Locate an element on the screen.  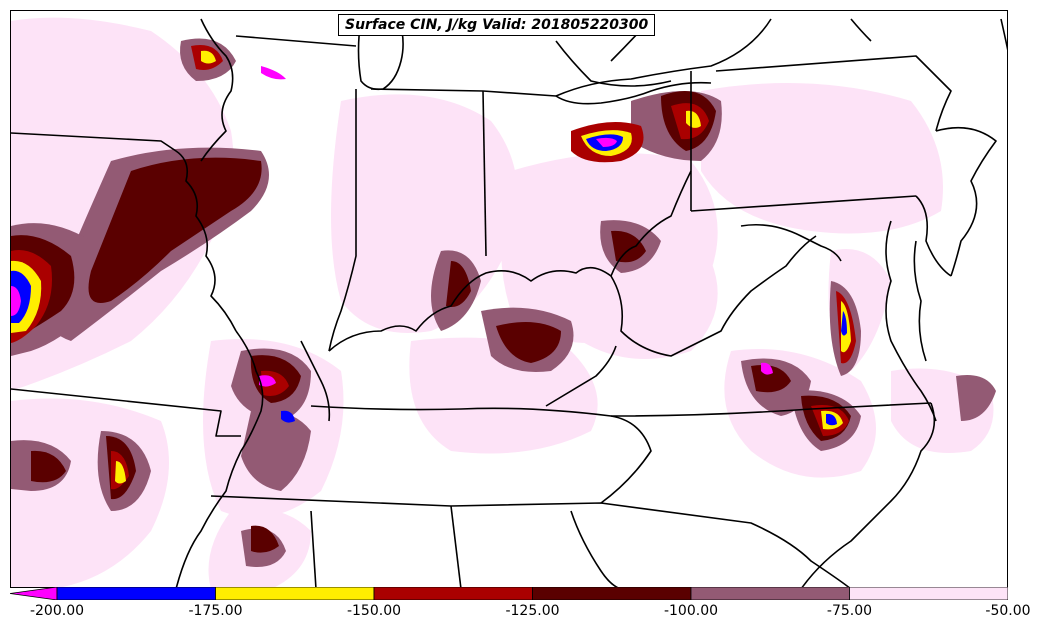
colorbar-tick-label: -175.00 is located at coordinates (215, 611).